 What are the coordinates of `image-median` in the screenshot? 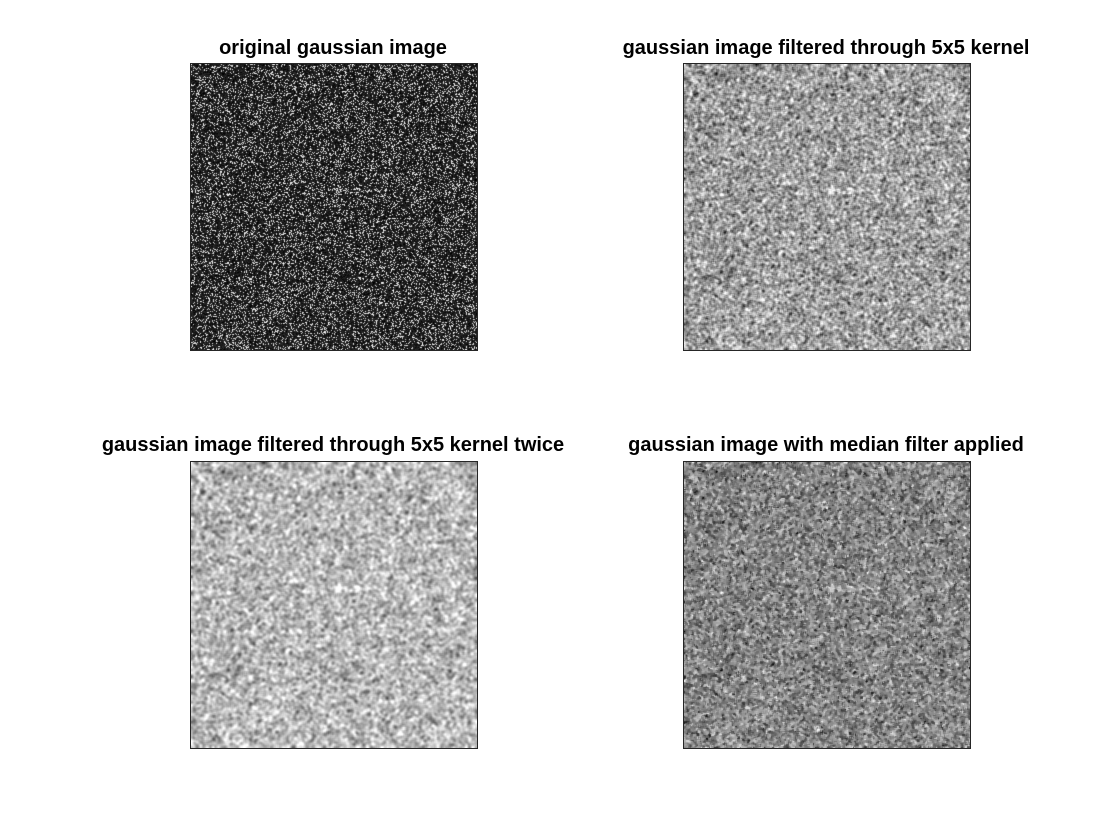 It's located at (827, 605).